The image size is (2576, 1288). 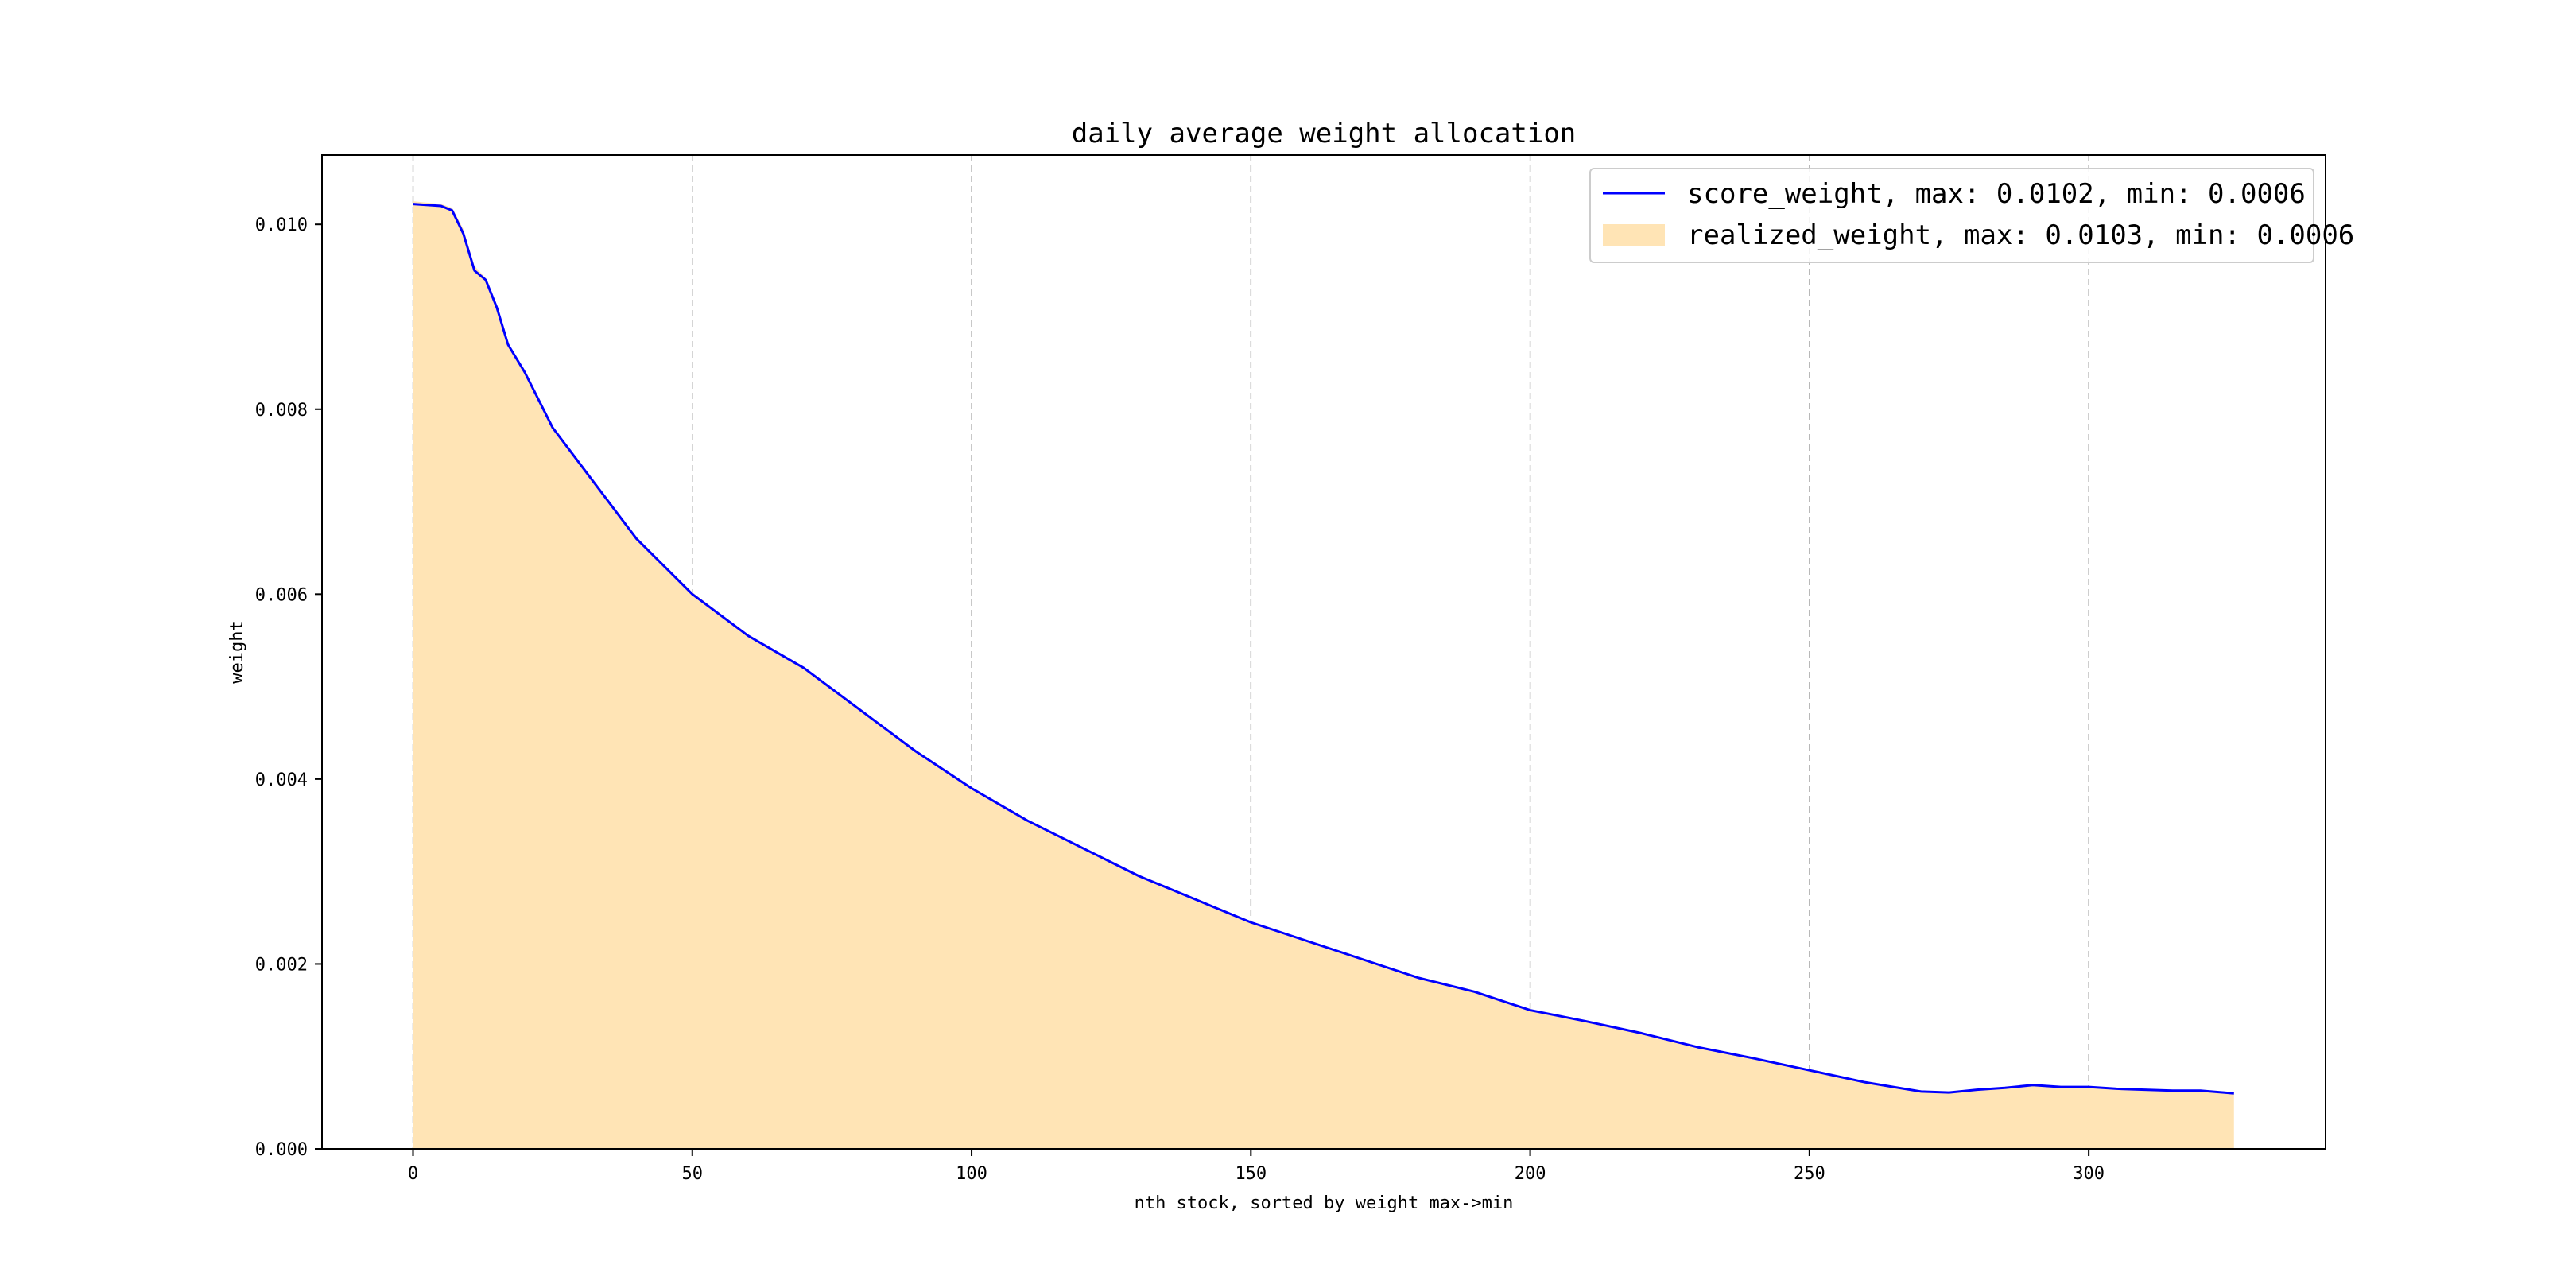 What do you see at coordinates (1325, 1203) in the screenshot?
I see `x-axis-label: nth stock, sorted by weight max->min` at bounding box center [1325, 1203].